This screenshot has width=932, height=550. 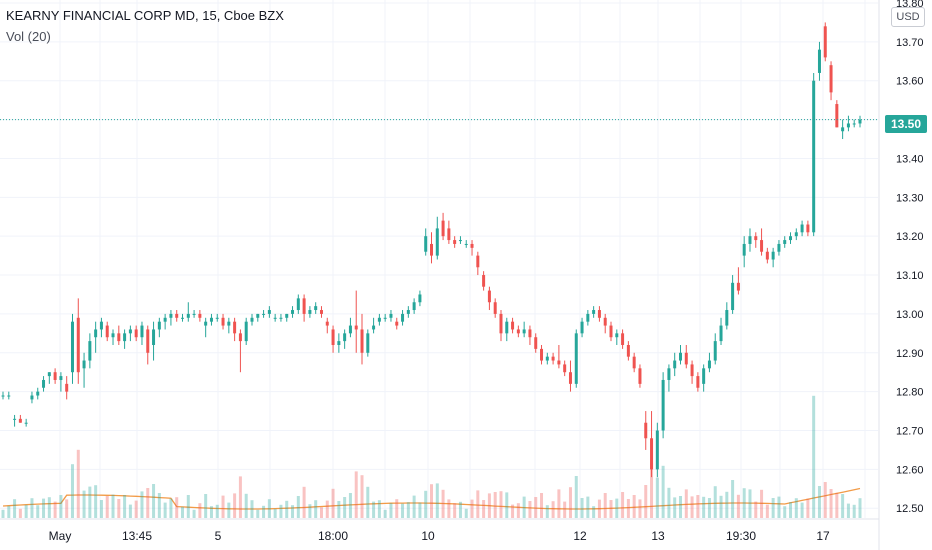 I want to click on price-tick-label: 13.40, so click(x=910, y=159).